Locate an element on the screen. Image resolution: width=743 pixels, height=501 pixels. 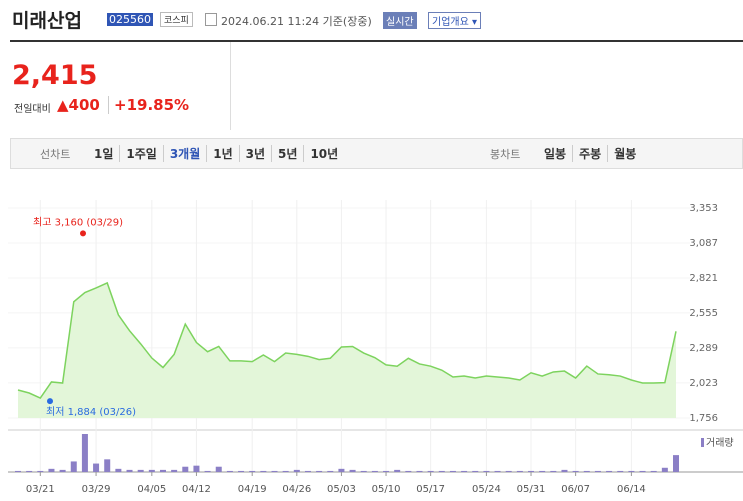
x-tick-label: 04/19 is located at coordinates (252, 489).